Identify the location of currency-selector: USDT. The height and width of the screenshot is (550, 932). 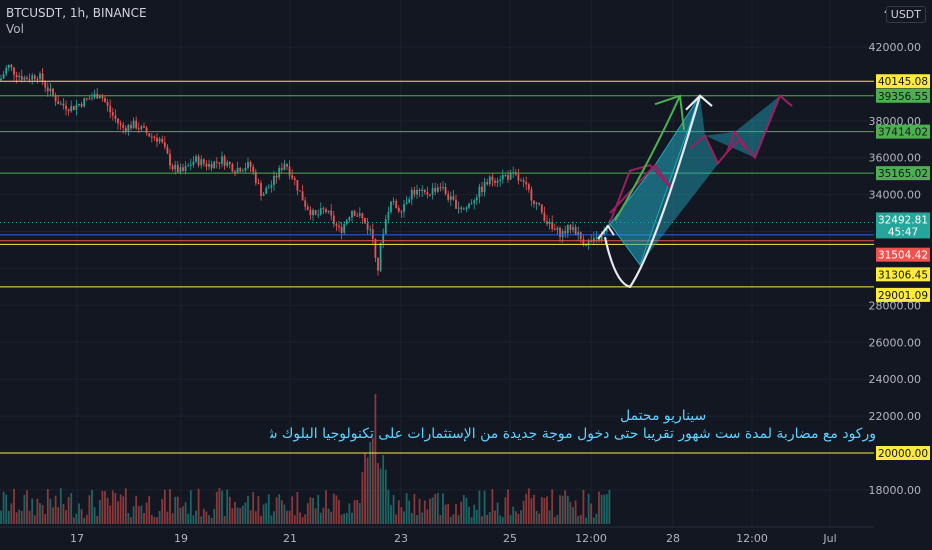
(905, 14).